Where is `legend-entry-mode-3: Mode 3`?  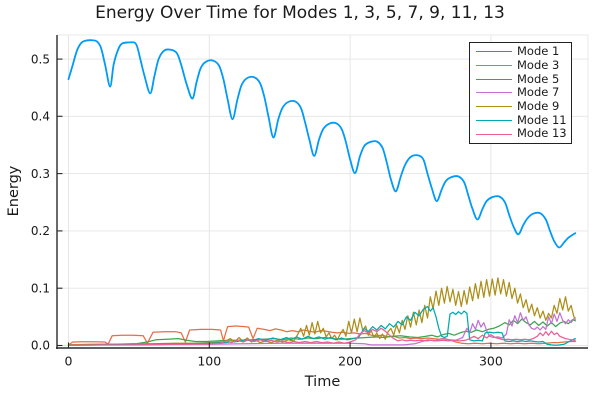
legend-entry-mode-3: Mode 3 is located at coordinates (520, 64).